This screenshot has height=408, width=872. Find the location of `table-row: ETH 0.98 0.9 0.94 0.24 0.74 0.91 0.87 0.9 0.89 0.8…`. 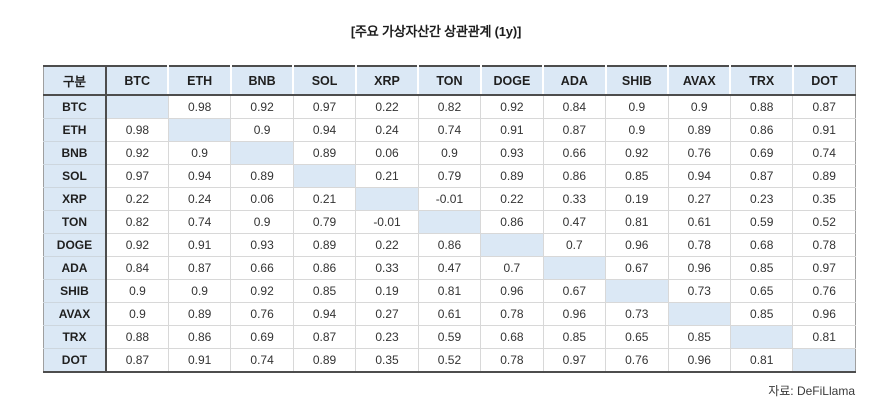

table-row: ETH 0.98 0.9 0.94 0.24 0.74 0.91 0.87 0.9 0.89 0.8… is located at coordinates (449, 130).